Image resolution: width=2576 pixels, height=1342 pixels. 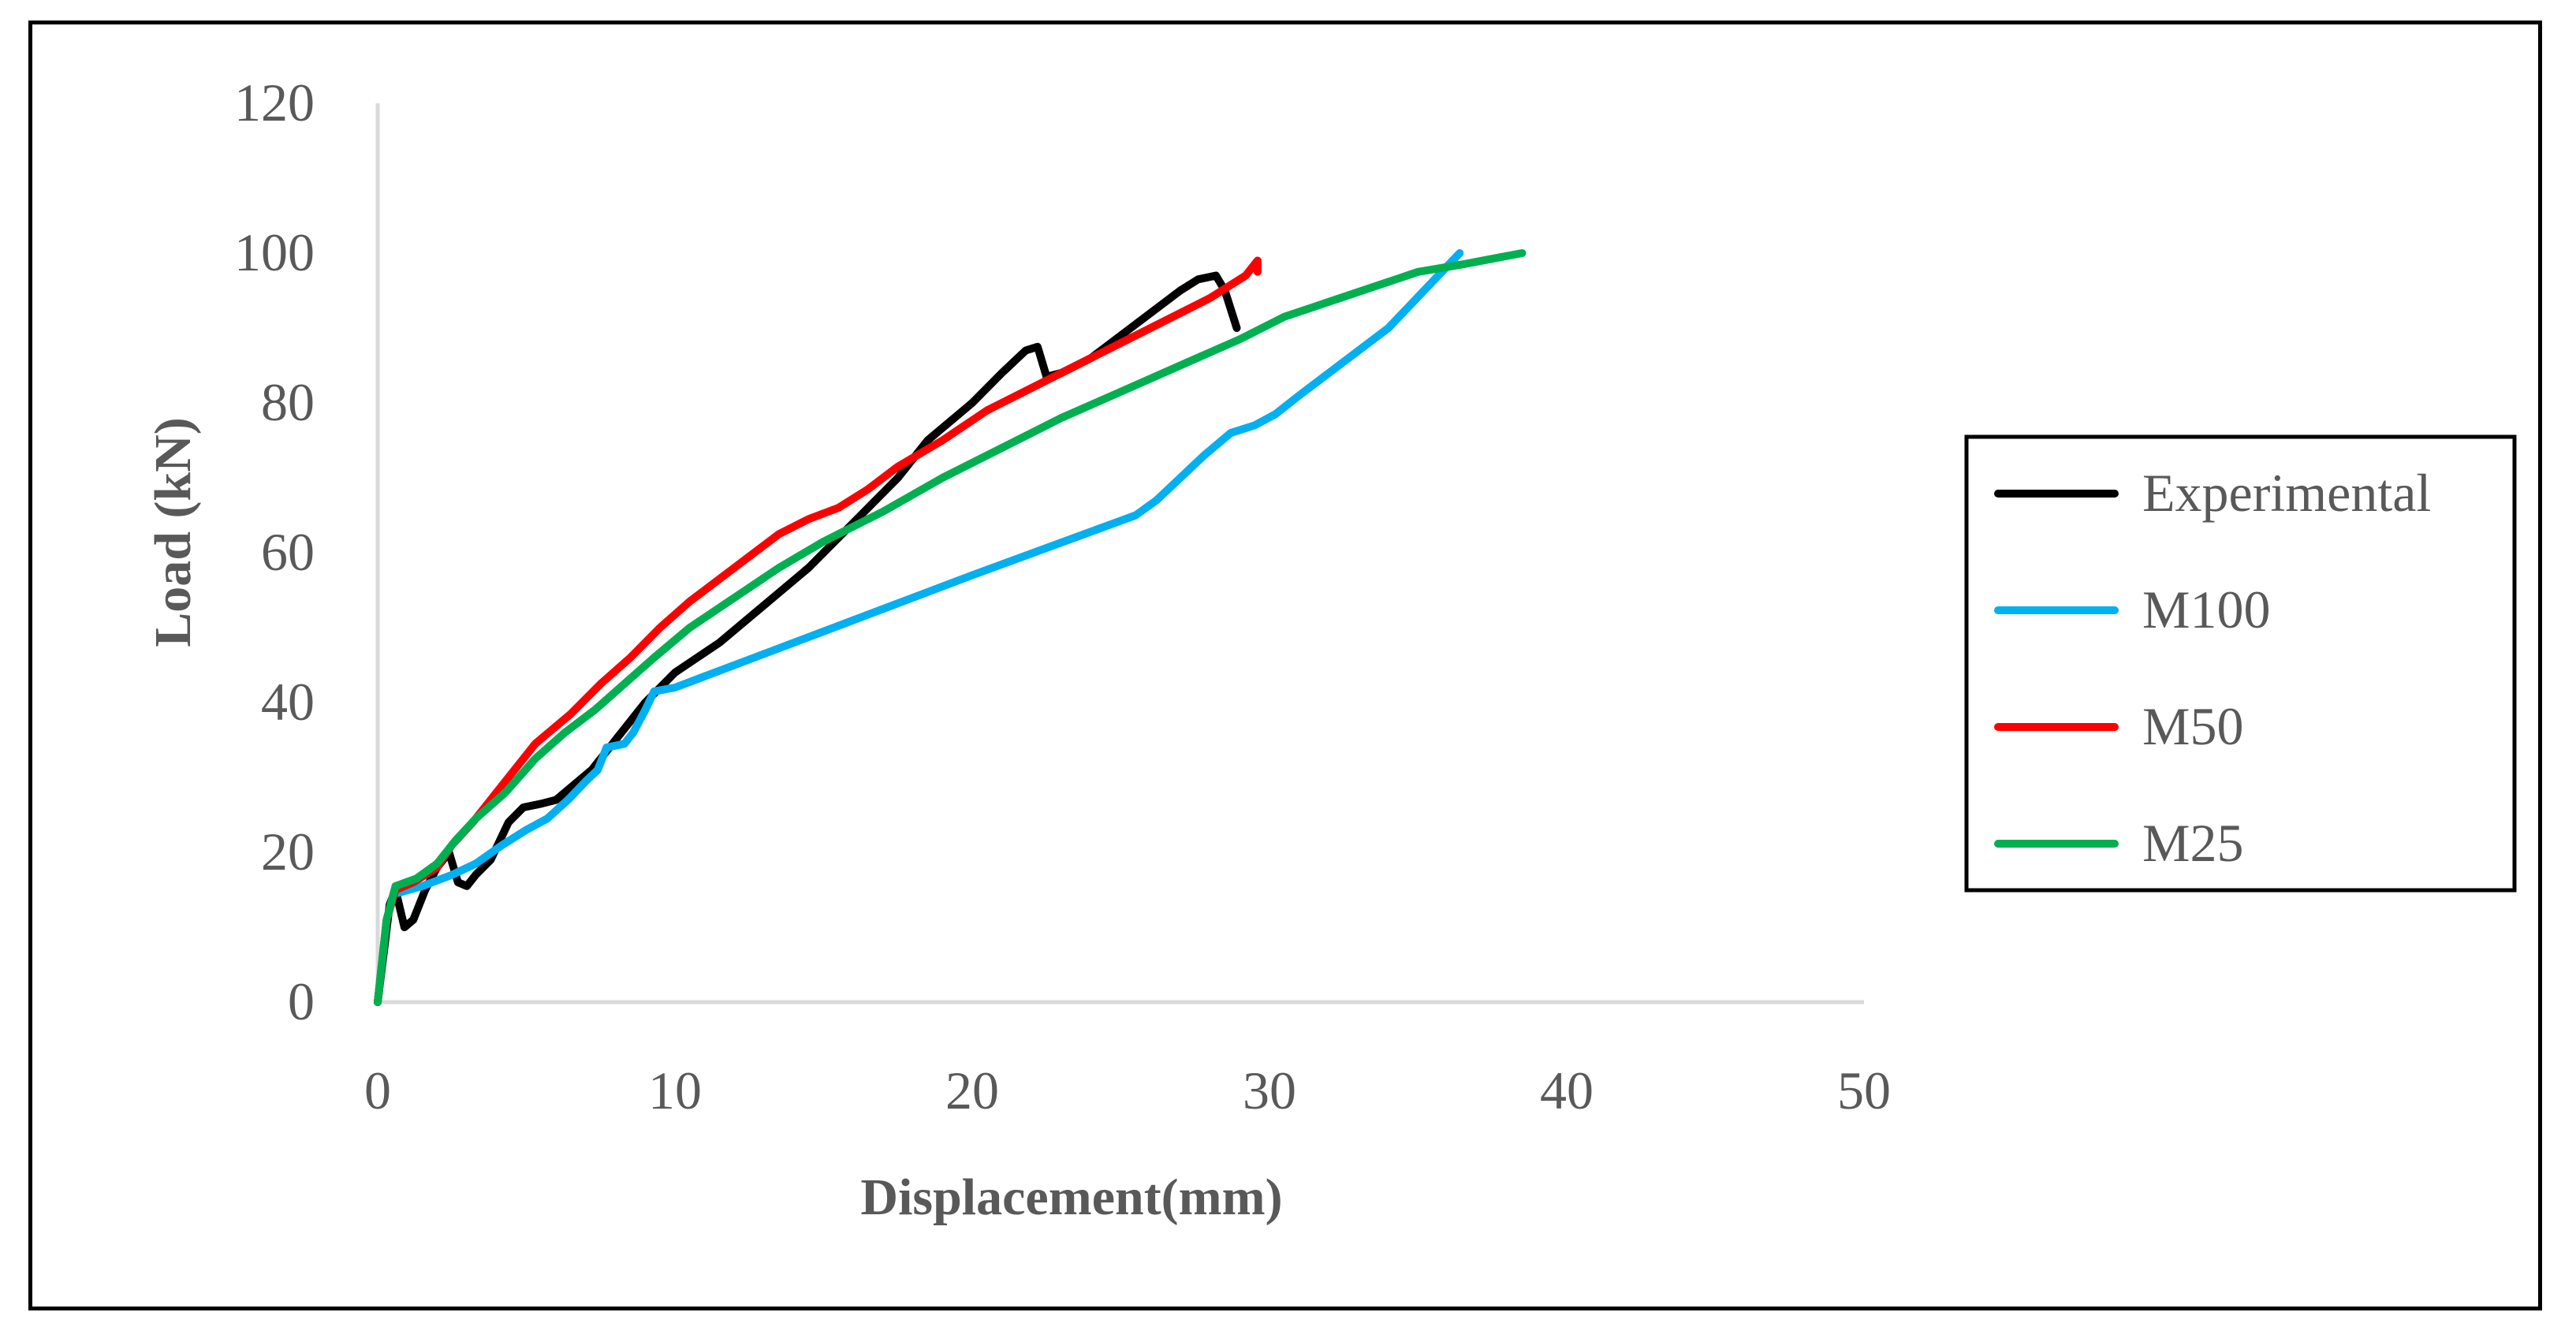 What do you see at coordinates (288, 552) in the screenshot?
I see `y-tick-label: 60` at bounding box center [288, 552].